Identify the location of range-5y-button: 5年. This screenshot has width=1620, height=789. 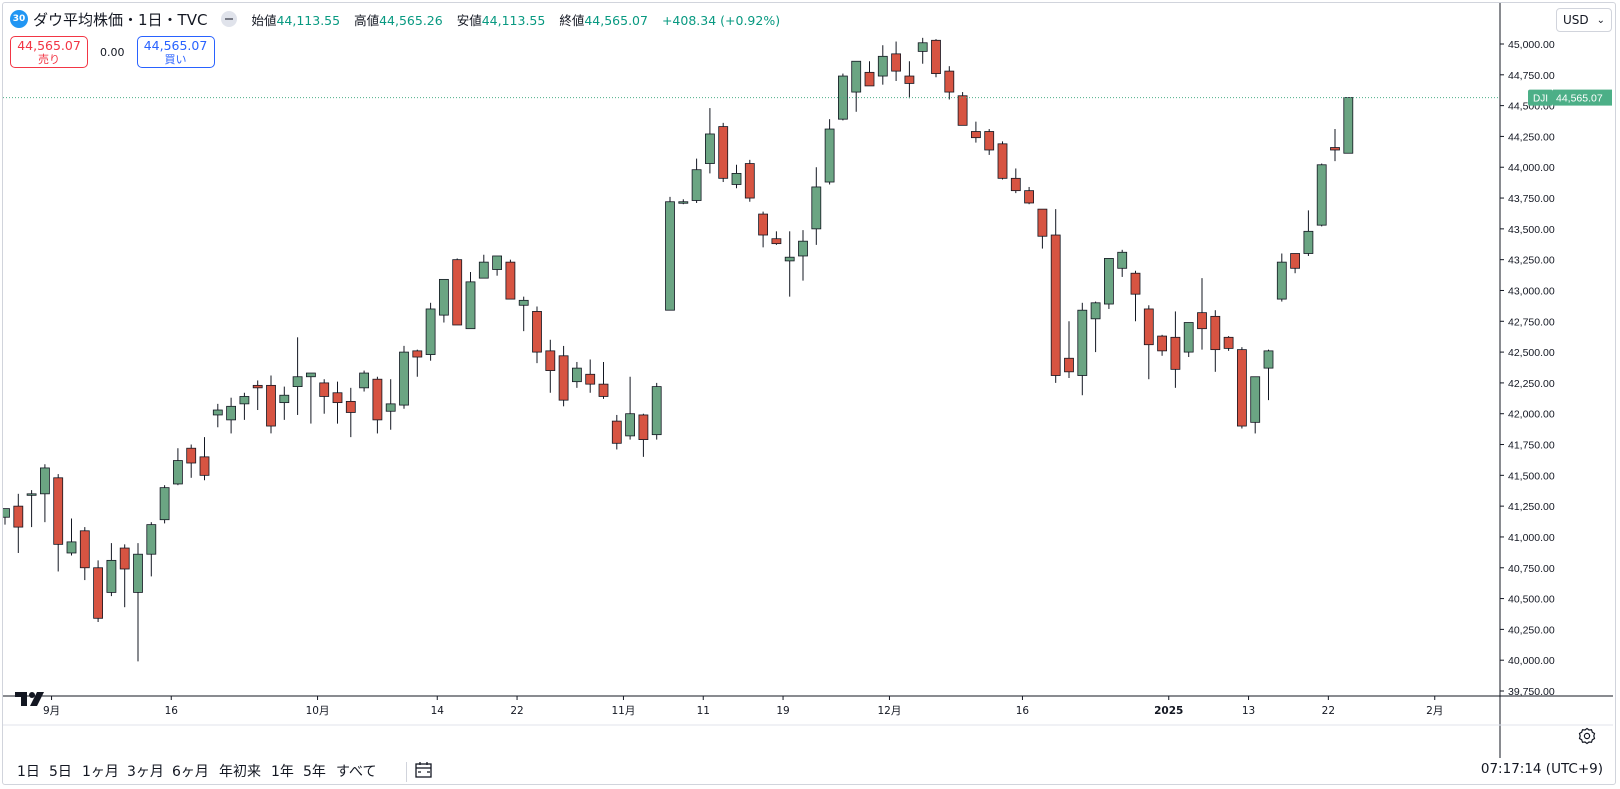
(314, 772).